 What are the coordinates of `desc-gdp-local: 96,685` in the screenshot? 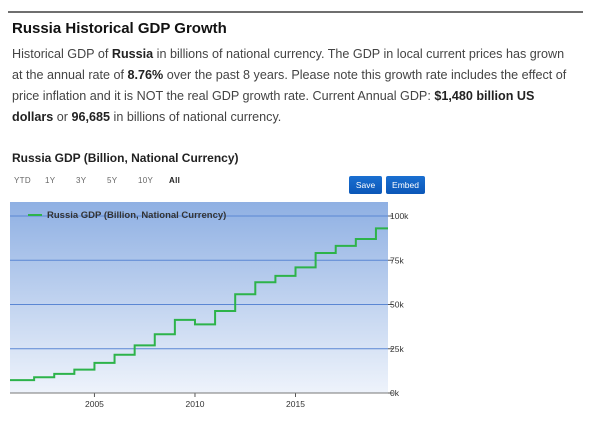 It's located at (91, 117).